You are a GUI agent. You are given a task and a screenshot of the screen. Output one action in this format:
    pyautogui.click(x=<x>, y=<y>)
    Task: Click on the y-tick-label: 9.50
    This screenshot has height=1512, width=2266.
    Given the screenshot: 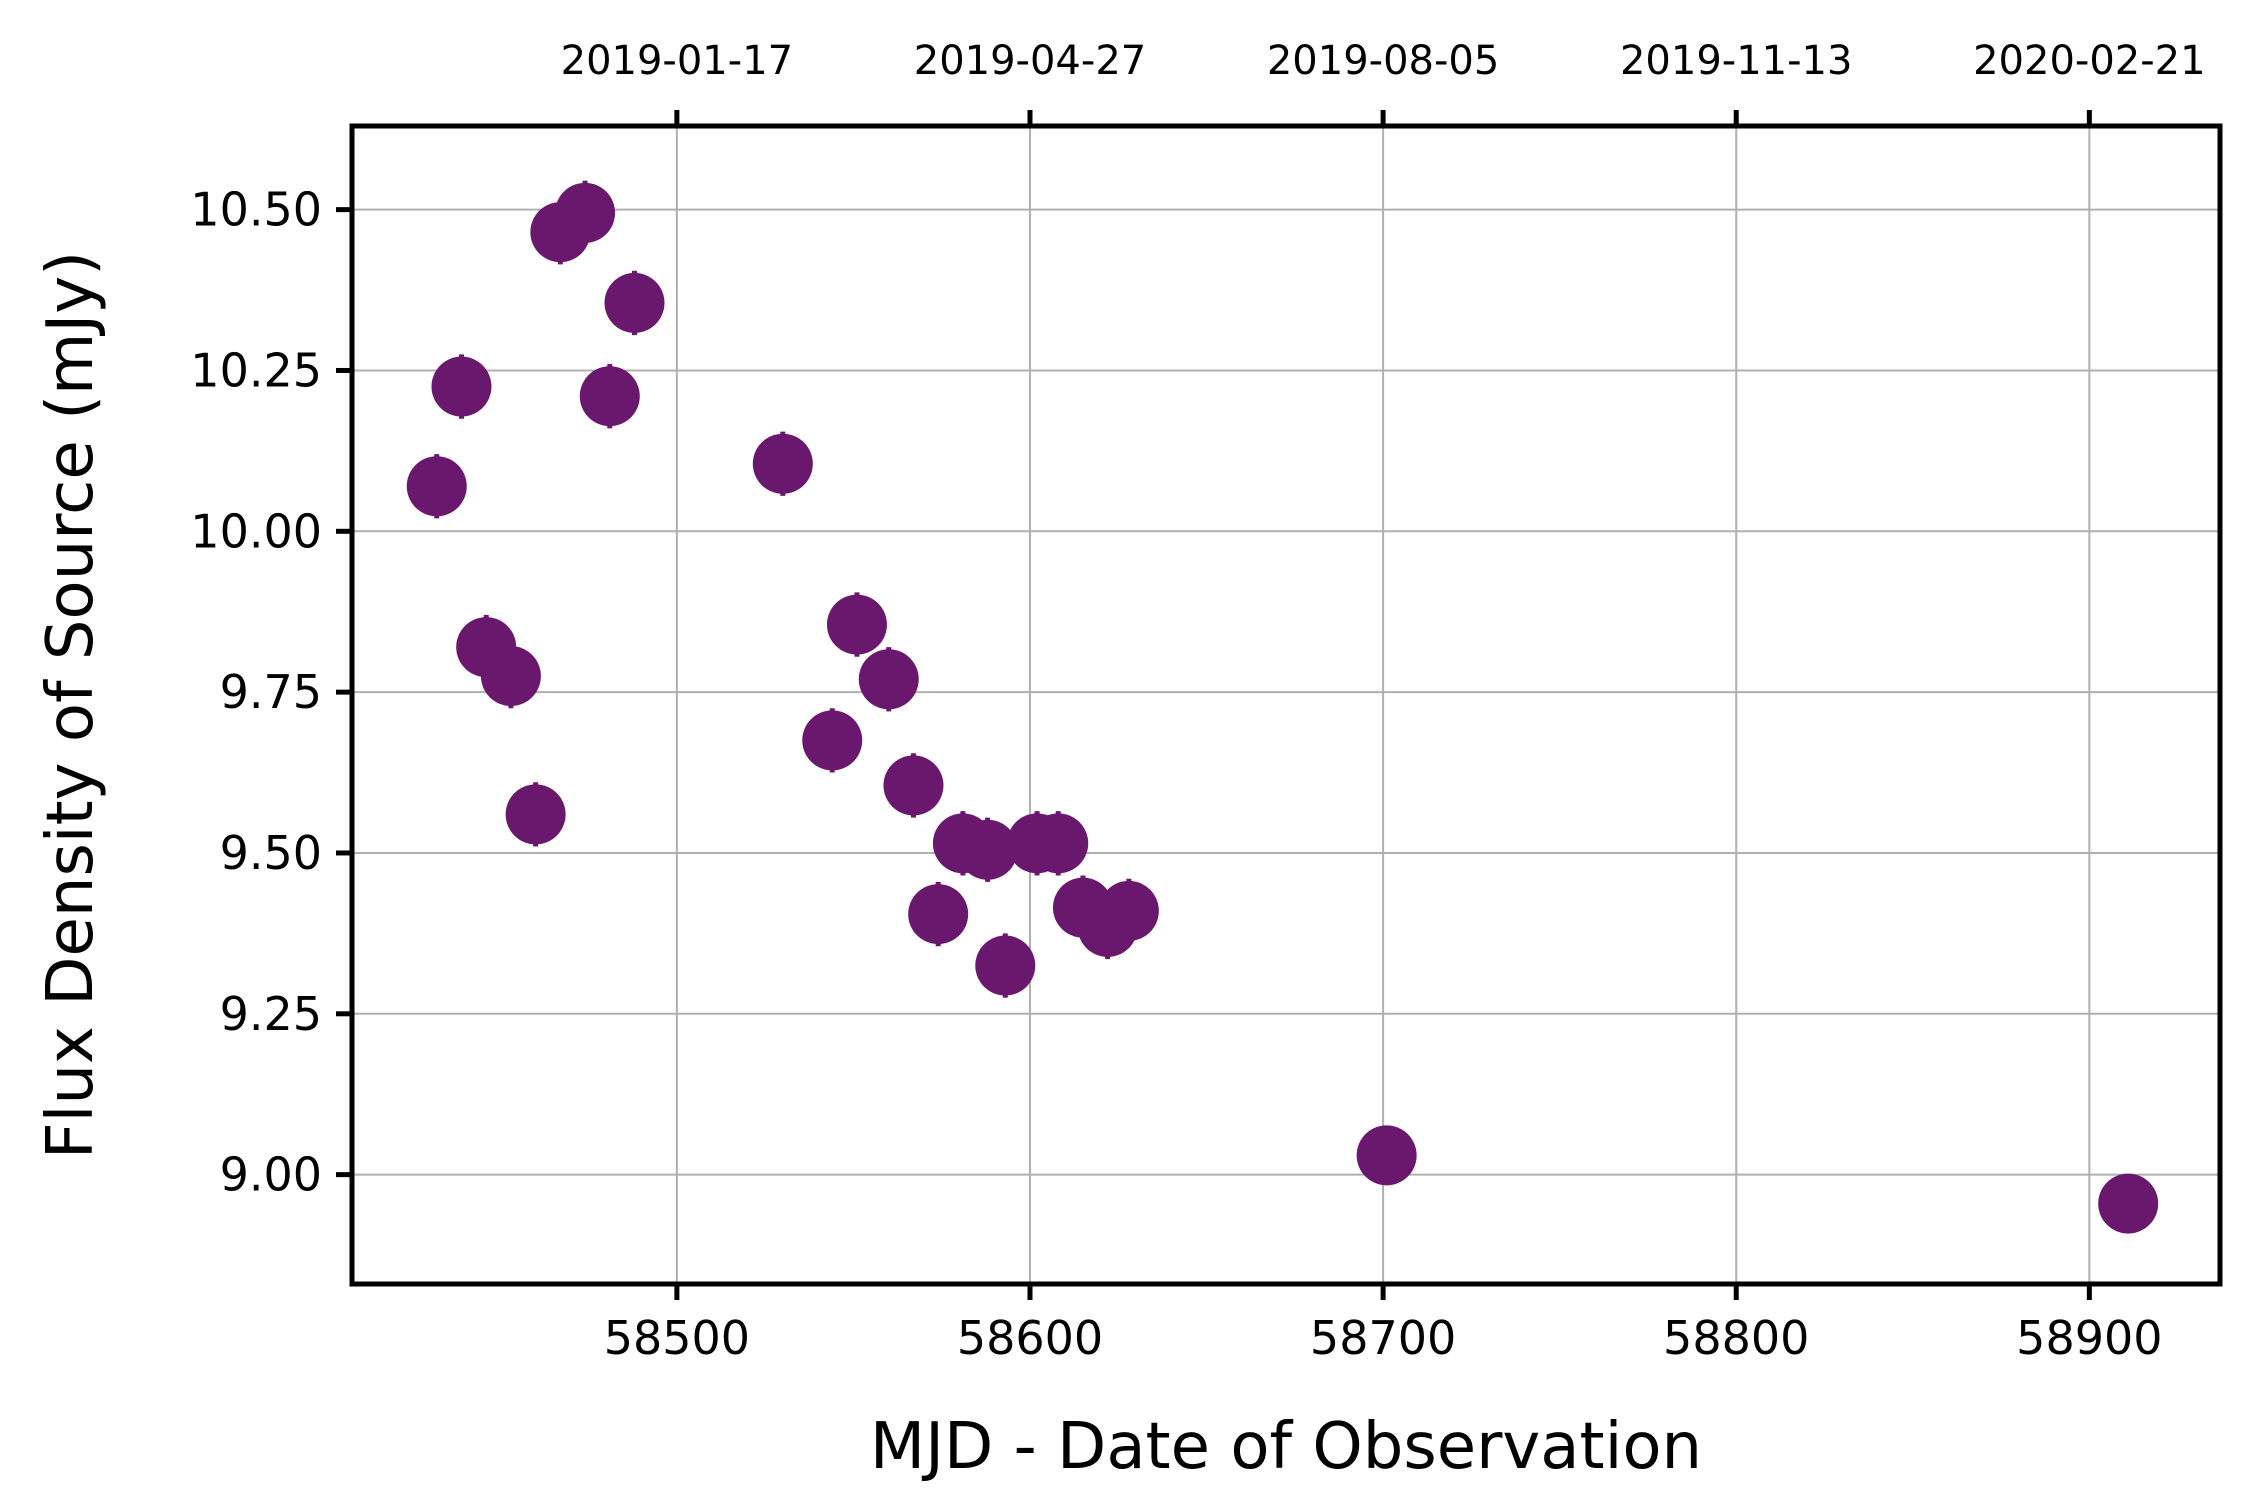 What is the action you would take?
    pyautogui.click(x=271, y=853)
    